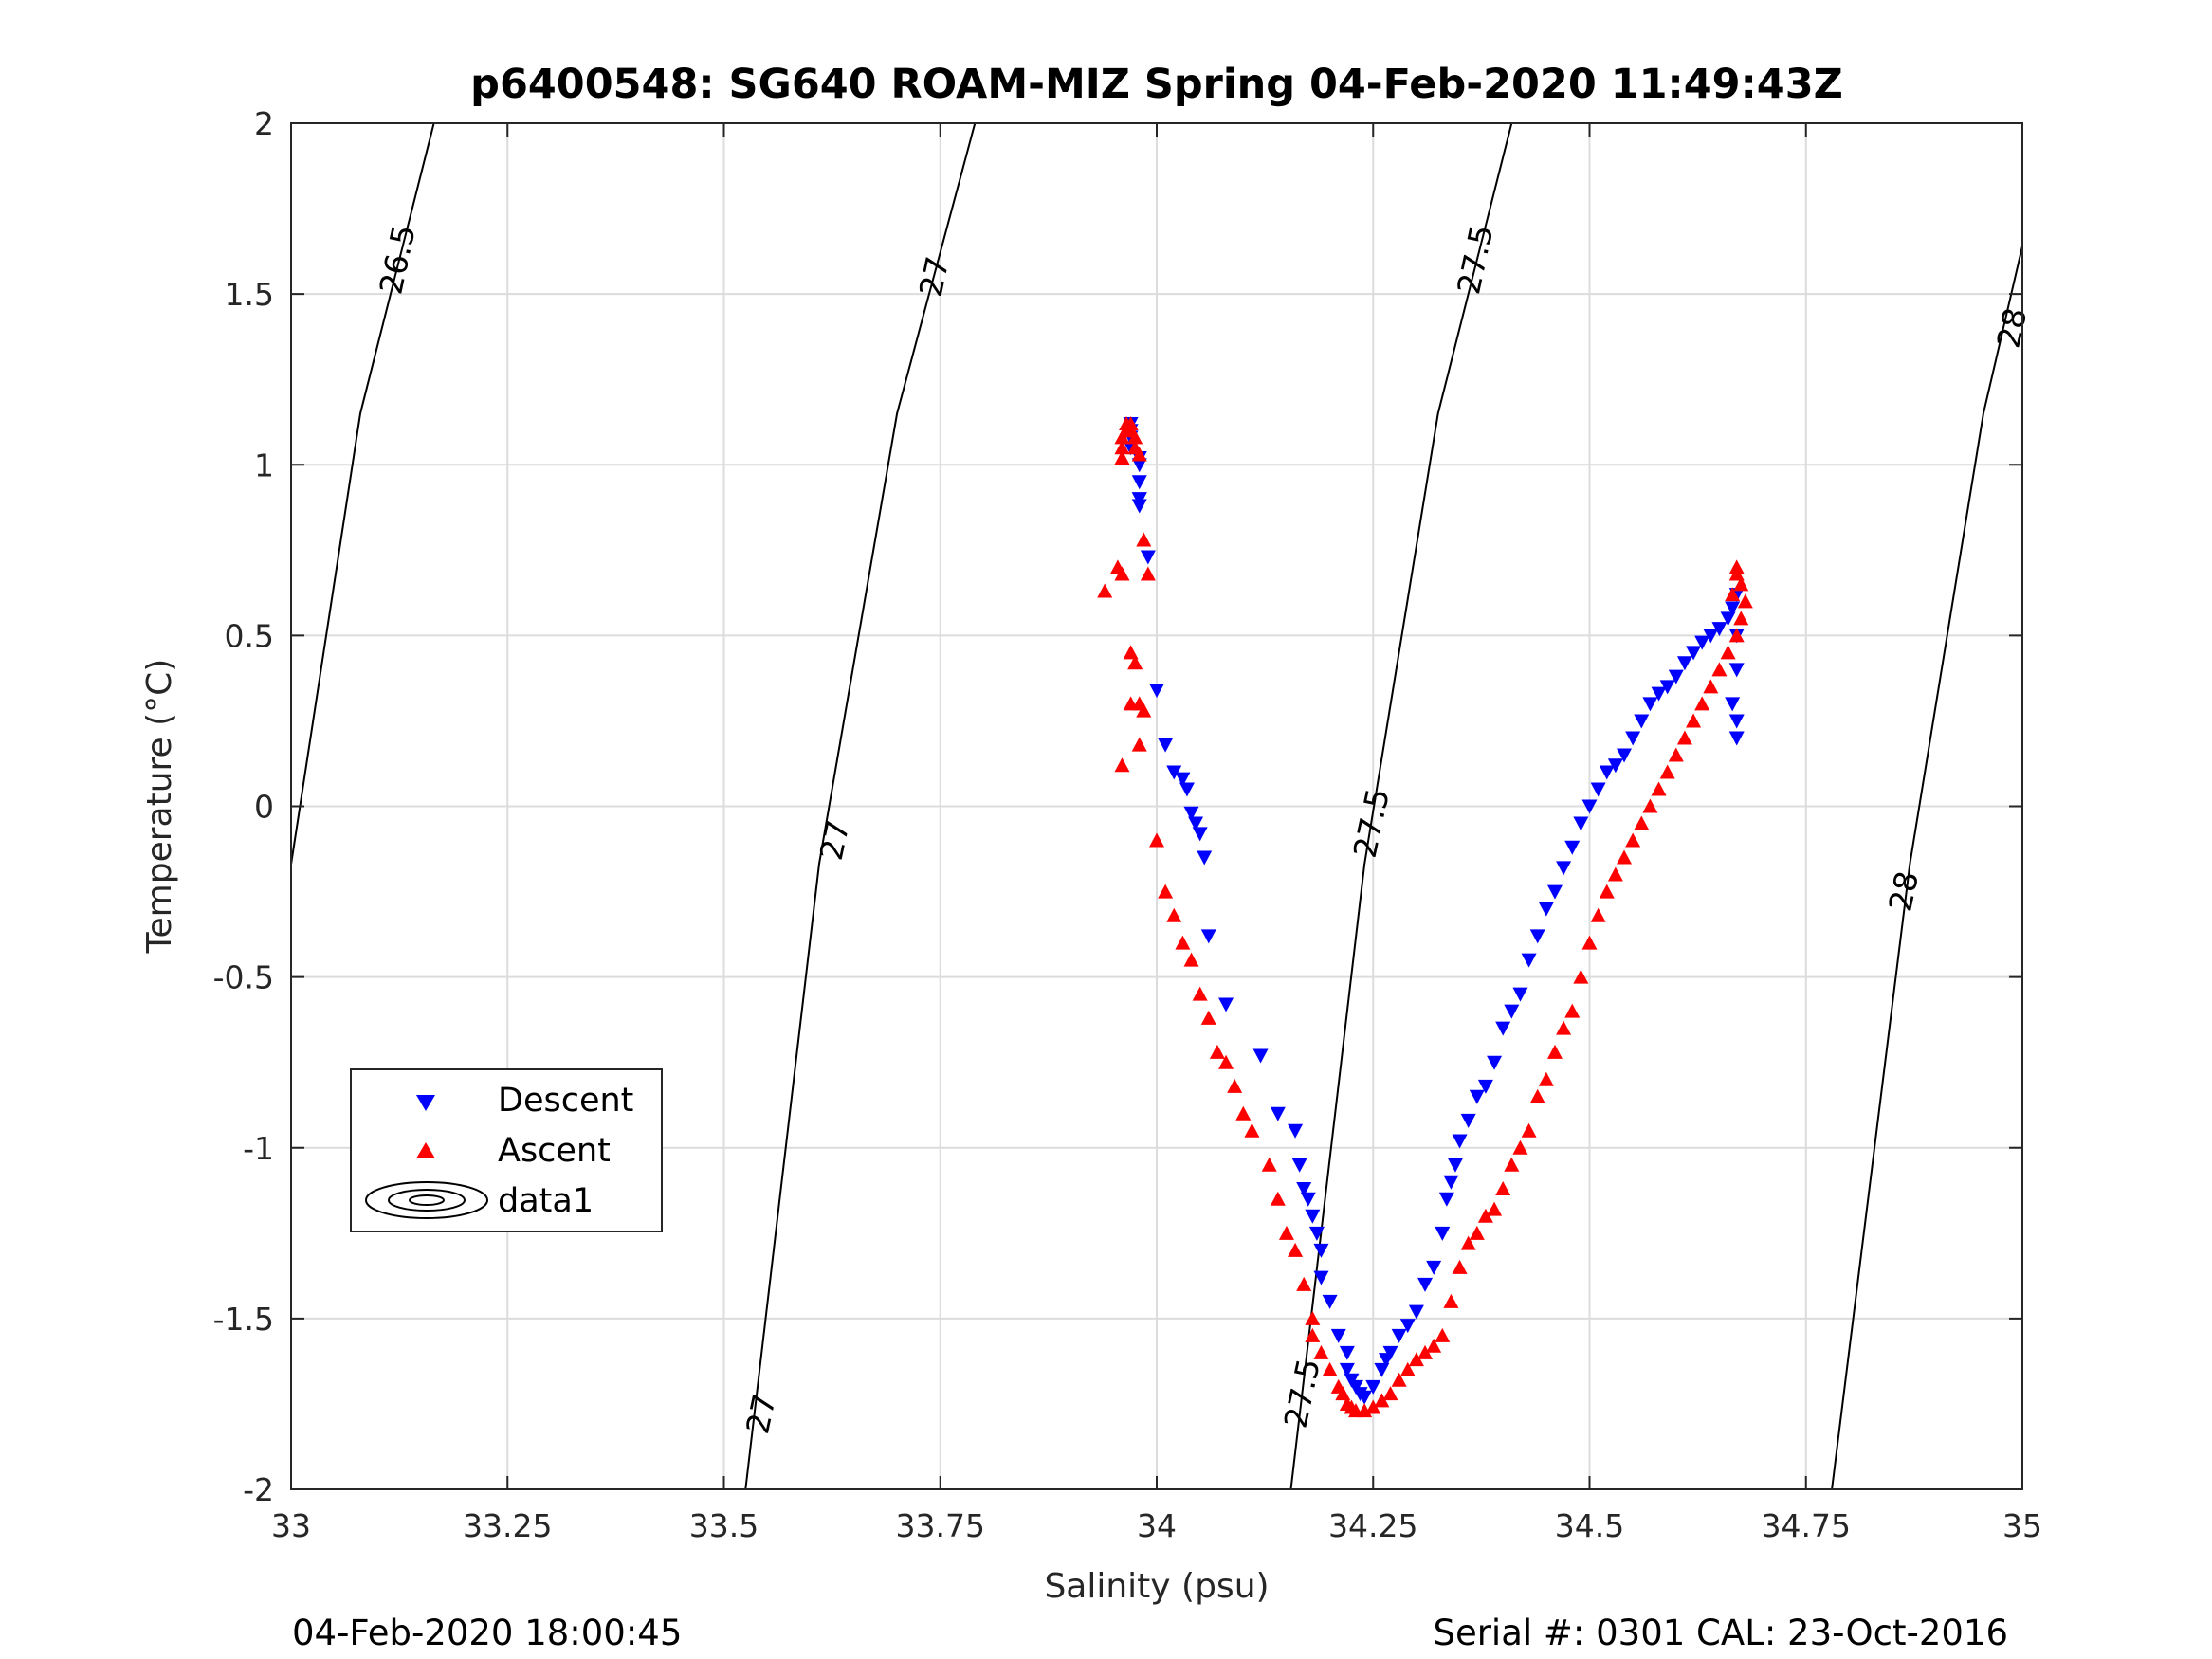 This screenshot has width=2212, height=1659. Describe the element at coordinates (940, 1525) in the screenshot. I see `x-tick-label: 33.75` at that location.